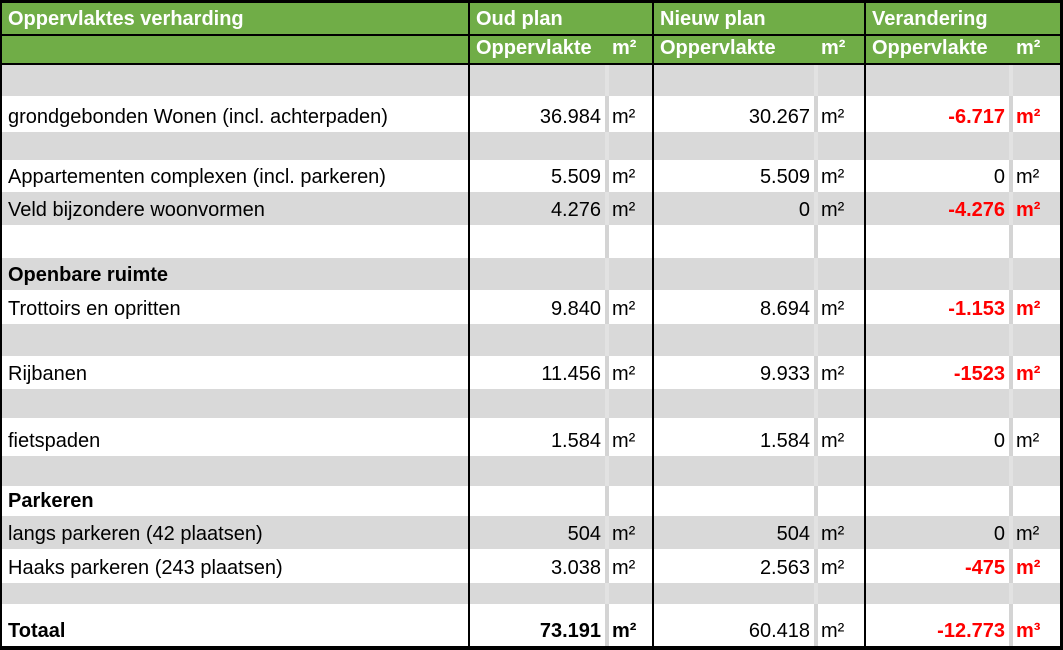 The width and height of the screenshot is (1063, 650). Describe the element at coordinates (126, 18) in the screenshot. I see `table-title: Oppervlaktes verharding` at that location.